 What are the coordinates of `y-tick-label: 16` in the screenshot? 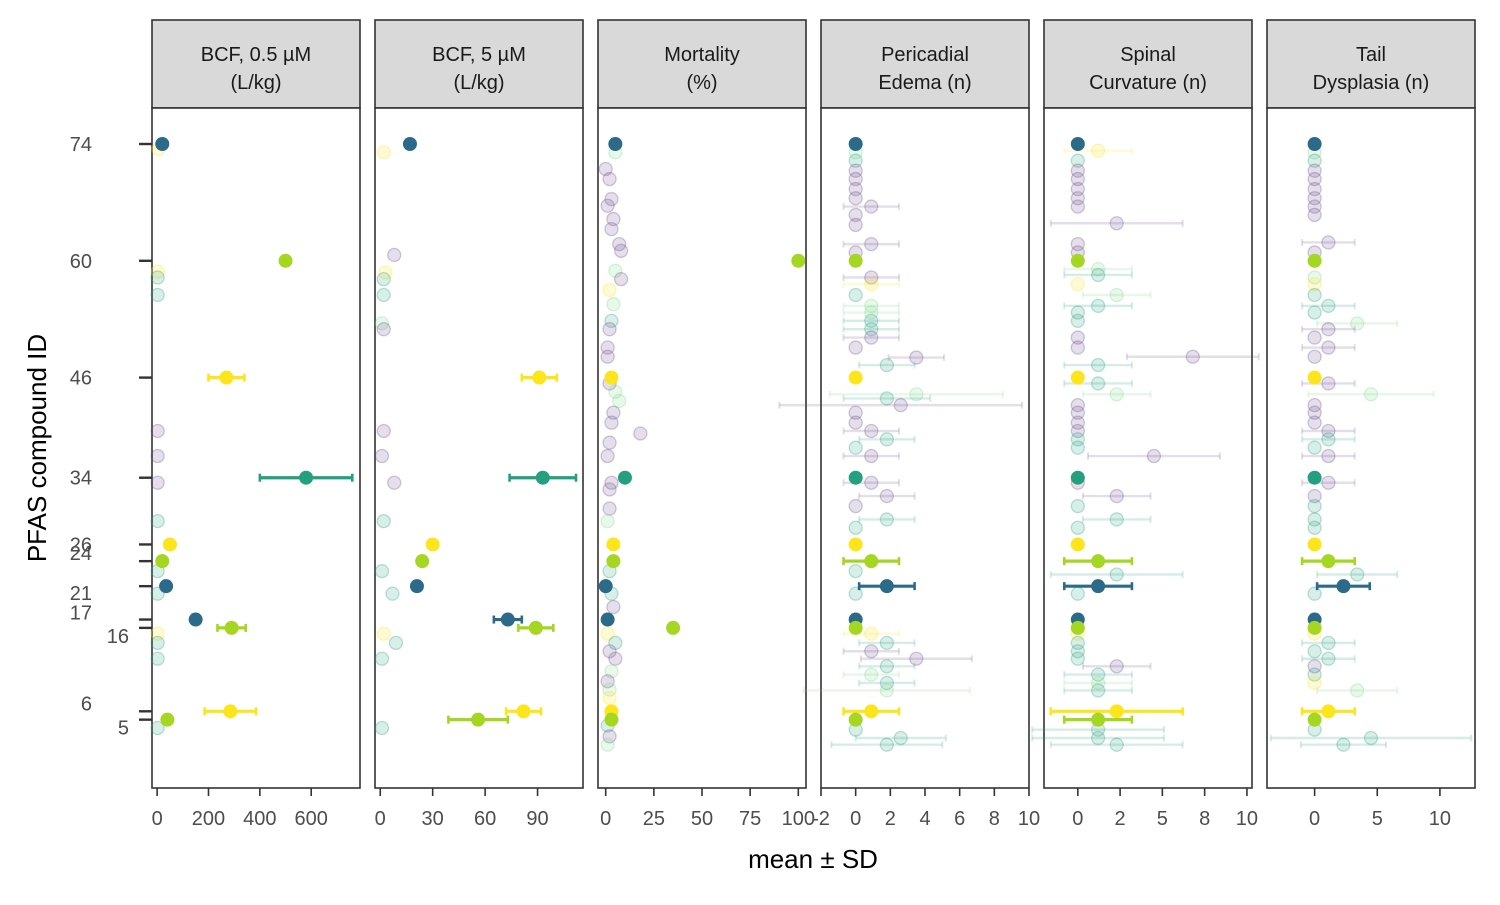 It's located at (118, 637).